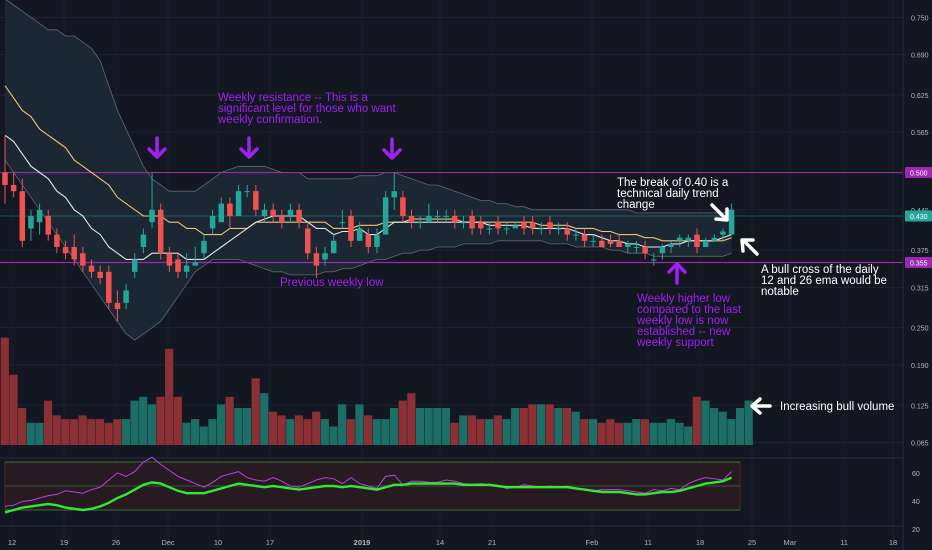 Image resolution: width=932 pixels, height=550 pixels. I want to click on price-tick-label: 0.690, so click(920, 56).